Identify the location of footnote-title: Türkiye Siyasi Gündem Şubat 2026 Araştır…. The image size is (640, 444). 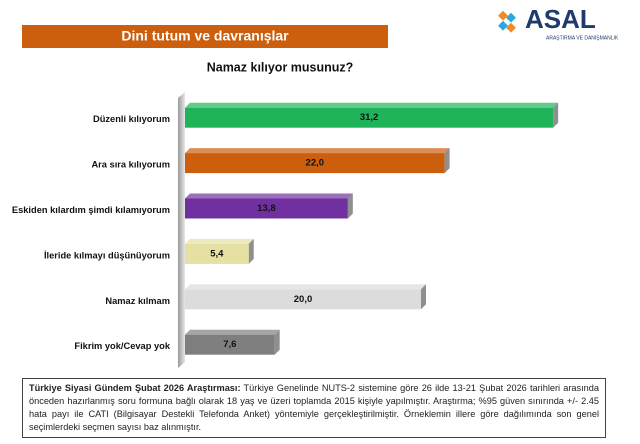
(135, 388).